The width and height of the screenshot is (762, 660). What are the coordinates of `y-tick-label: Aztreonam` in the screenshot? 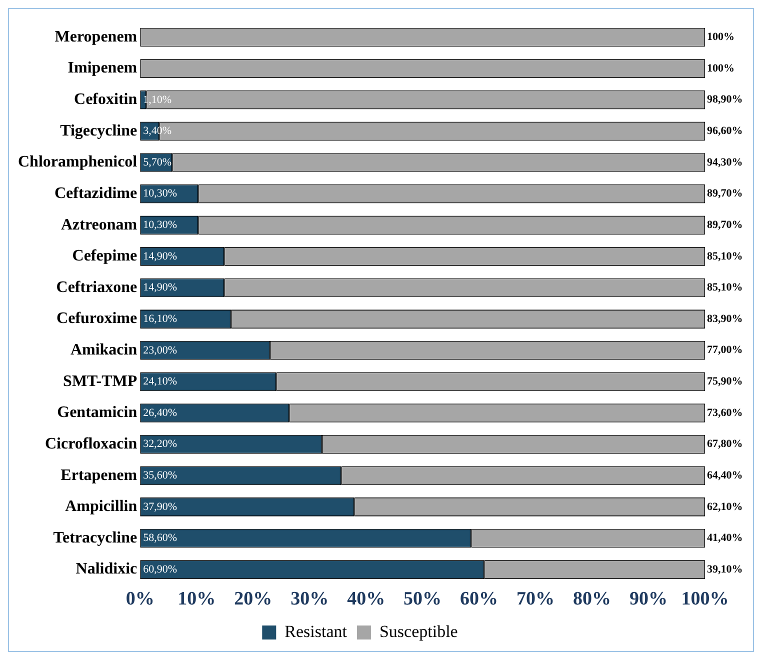 It's located at (99, 225).